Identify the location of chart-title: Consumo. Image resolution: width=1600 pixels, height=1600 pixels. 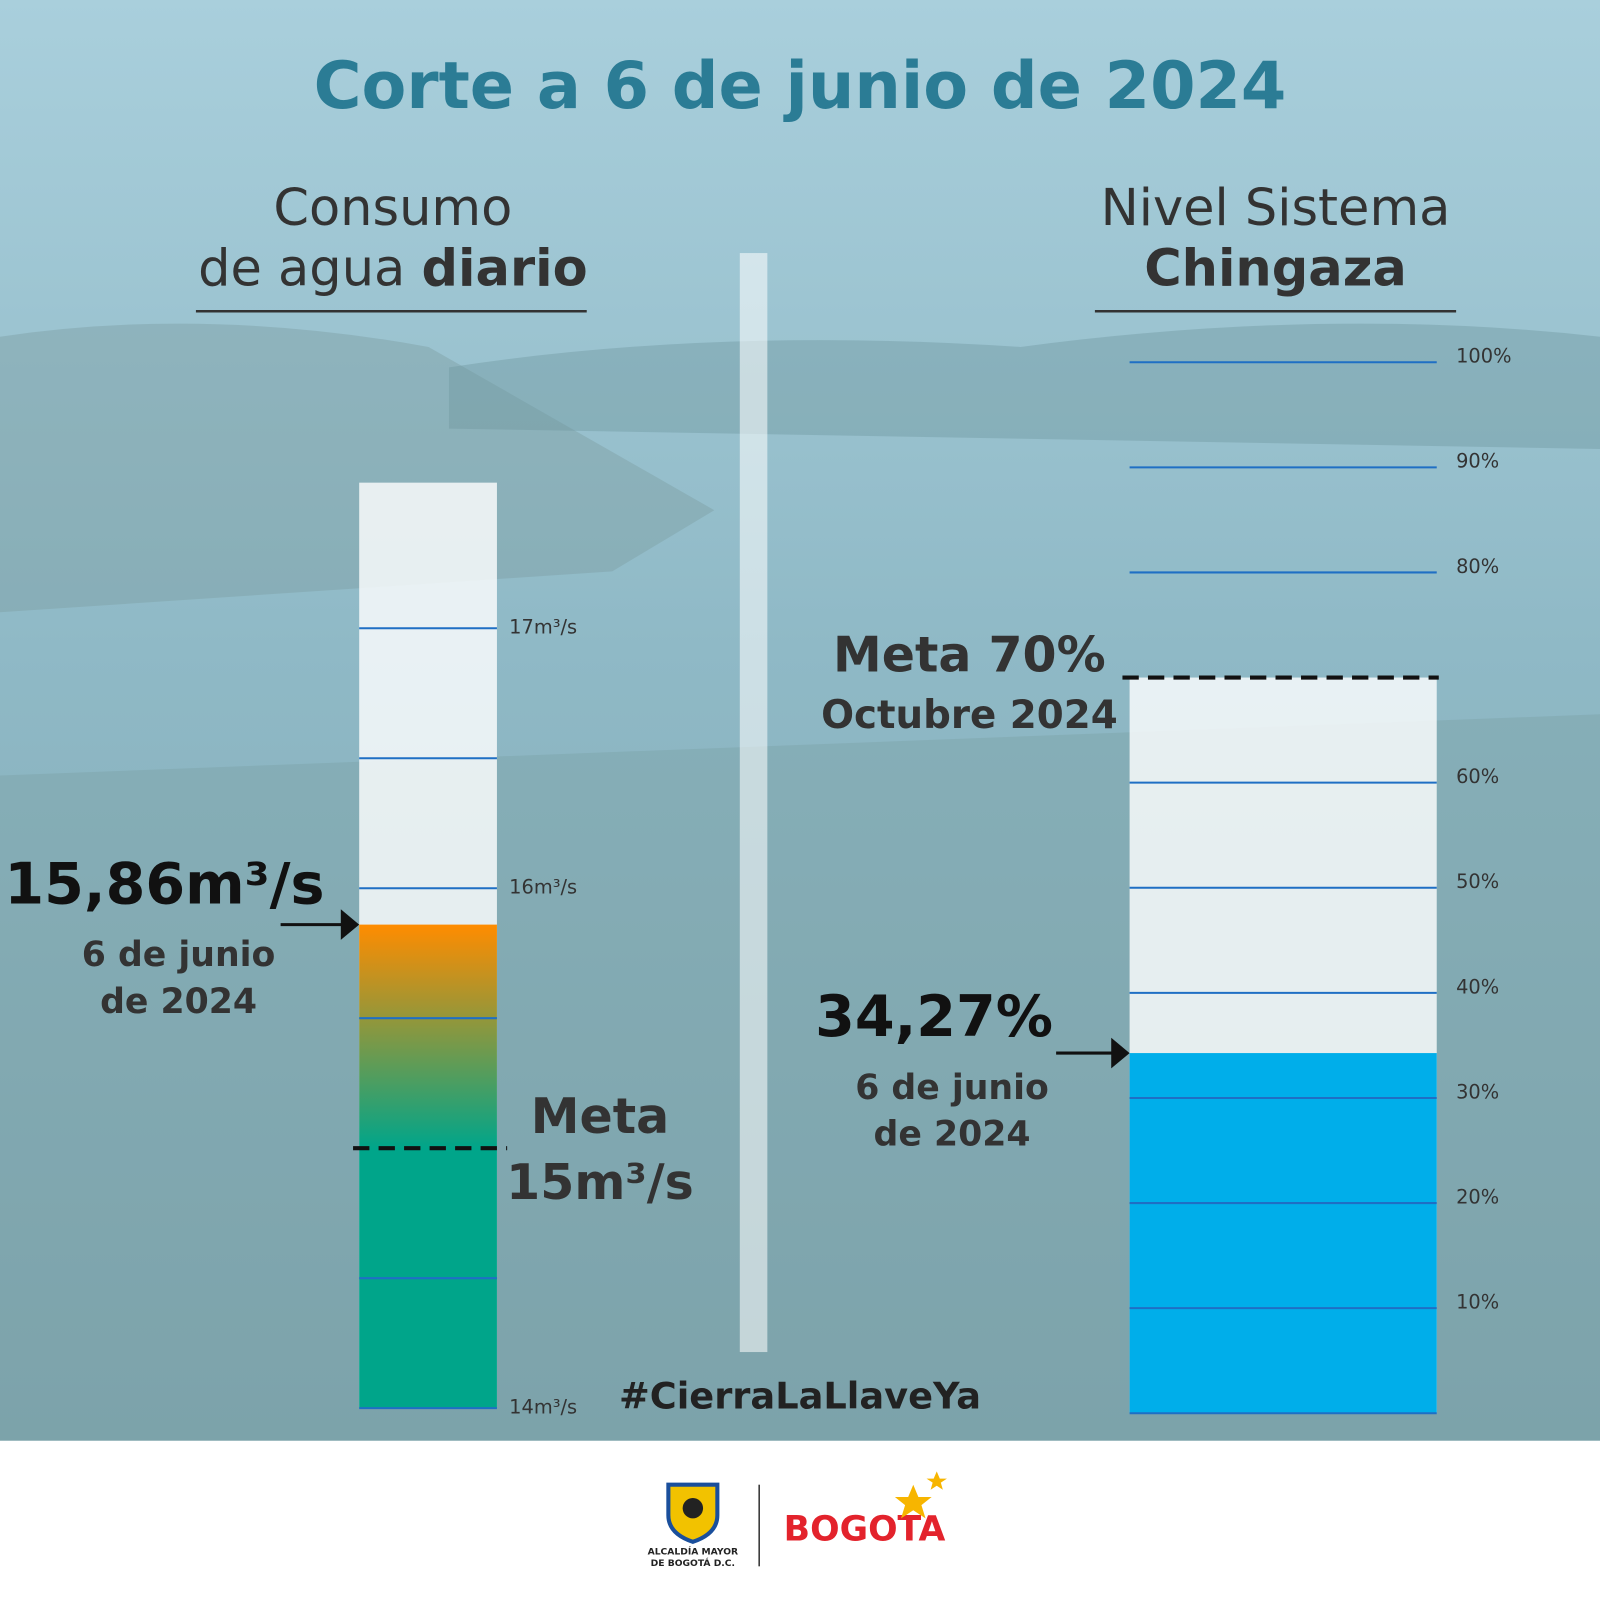
(392, 208).